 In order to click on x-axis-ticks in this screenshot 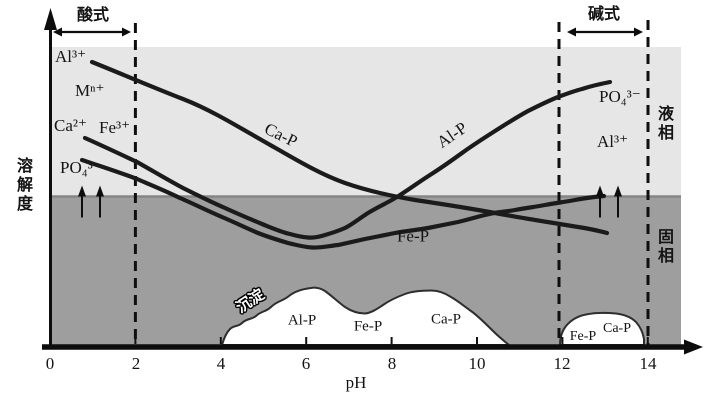, I will do `click(391, 340)`.